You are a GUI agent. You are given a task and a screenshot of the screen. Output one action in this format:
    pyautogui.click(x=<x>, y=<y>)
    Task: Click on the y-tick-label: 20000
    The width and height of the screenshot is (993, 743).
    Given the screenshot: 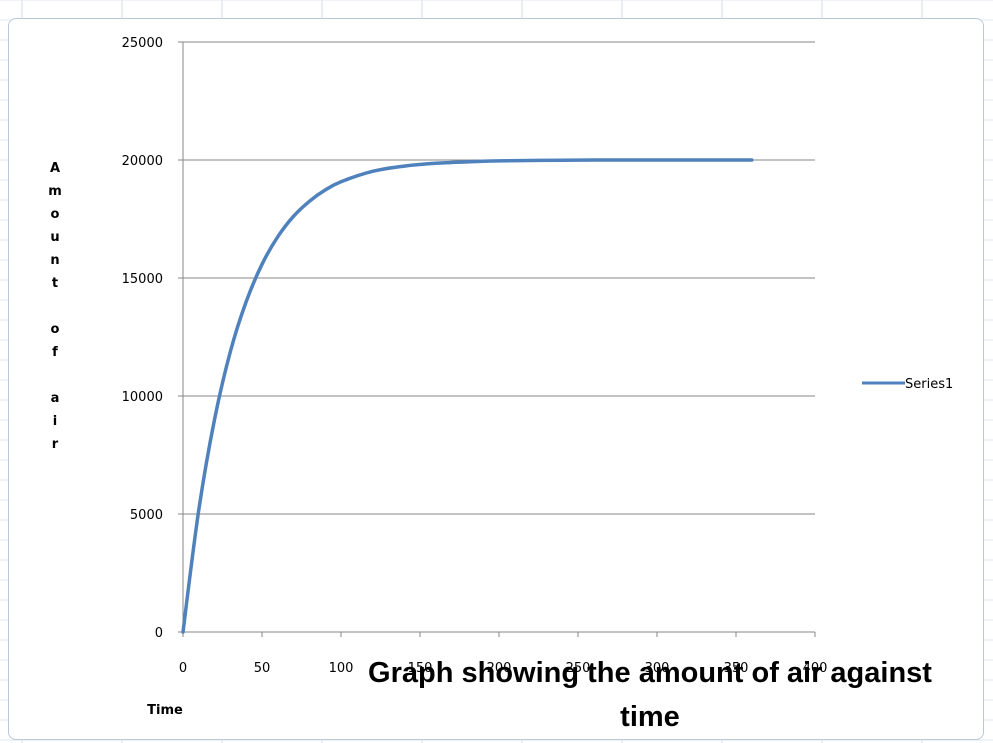 What is the action you would take?
    pyautogui.click(x=142, y=161)
    